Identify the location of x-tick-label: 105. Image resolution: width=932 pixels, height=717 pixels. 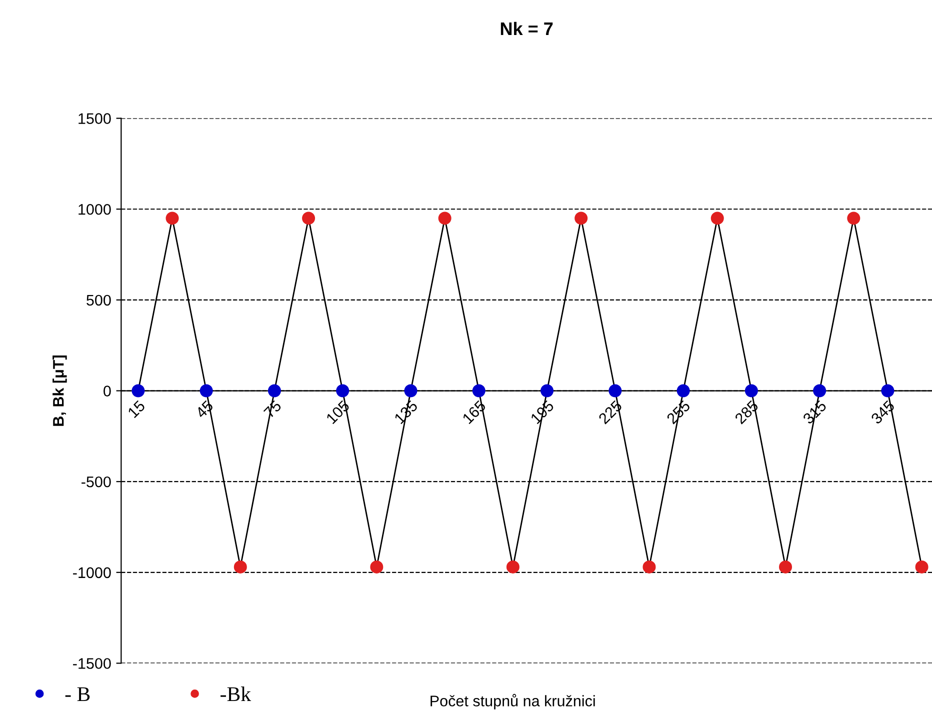
(338, 412).